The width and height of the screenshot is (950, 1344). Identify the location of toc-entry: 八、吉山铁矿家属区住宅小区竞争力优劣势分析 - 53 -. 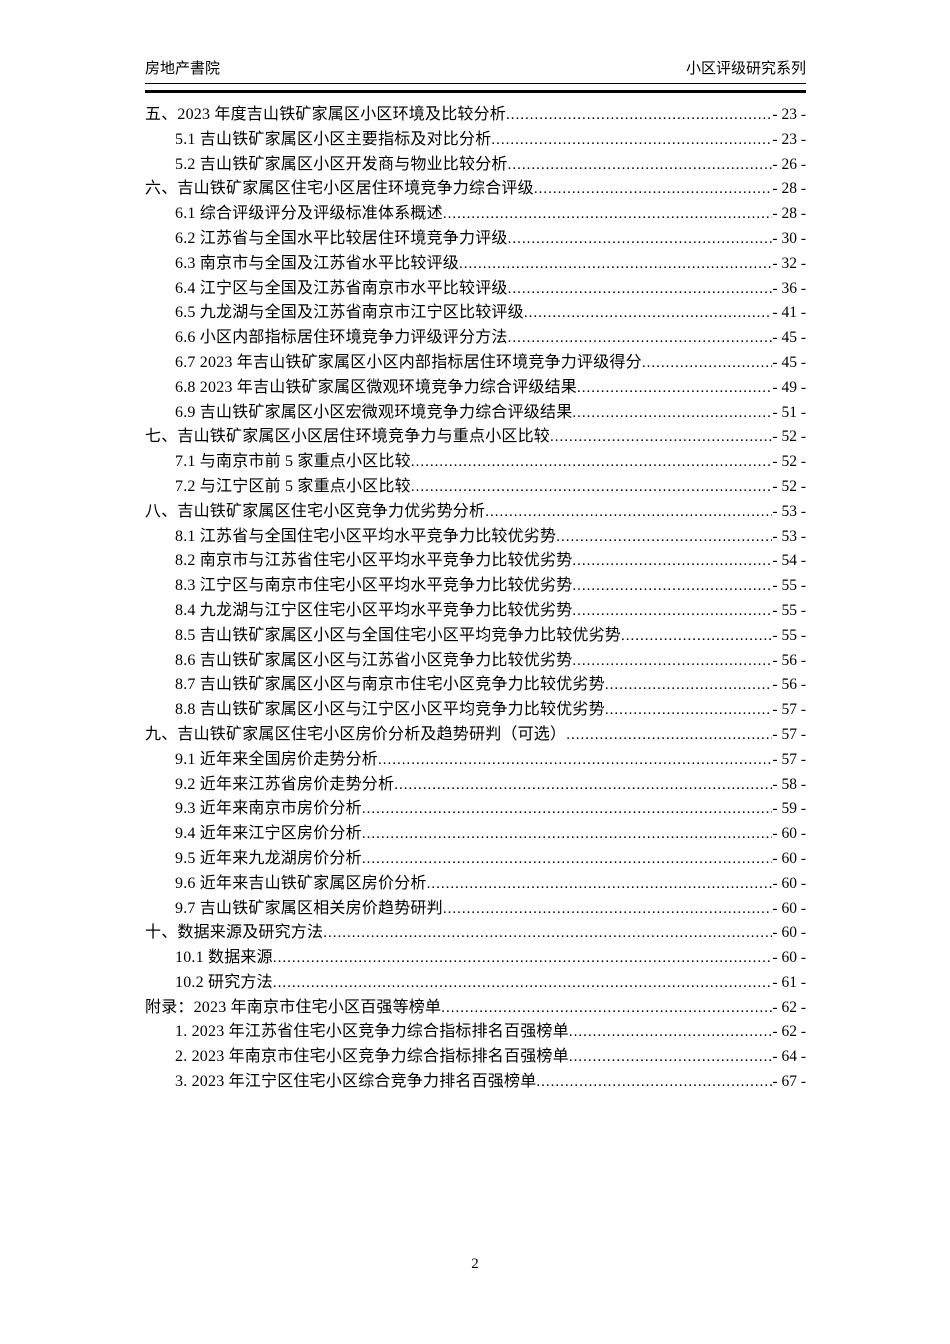
(475, 512).